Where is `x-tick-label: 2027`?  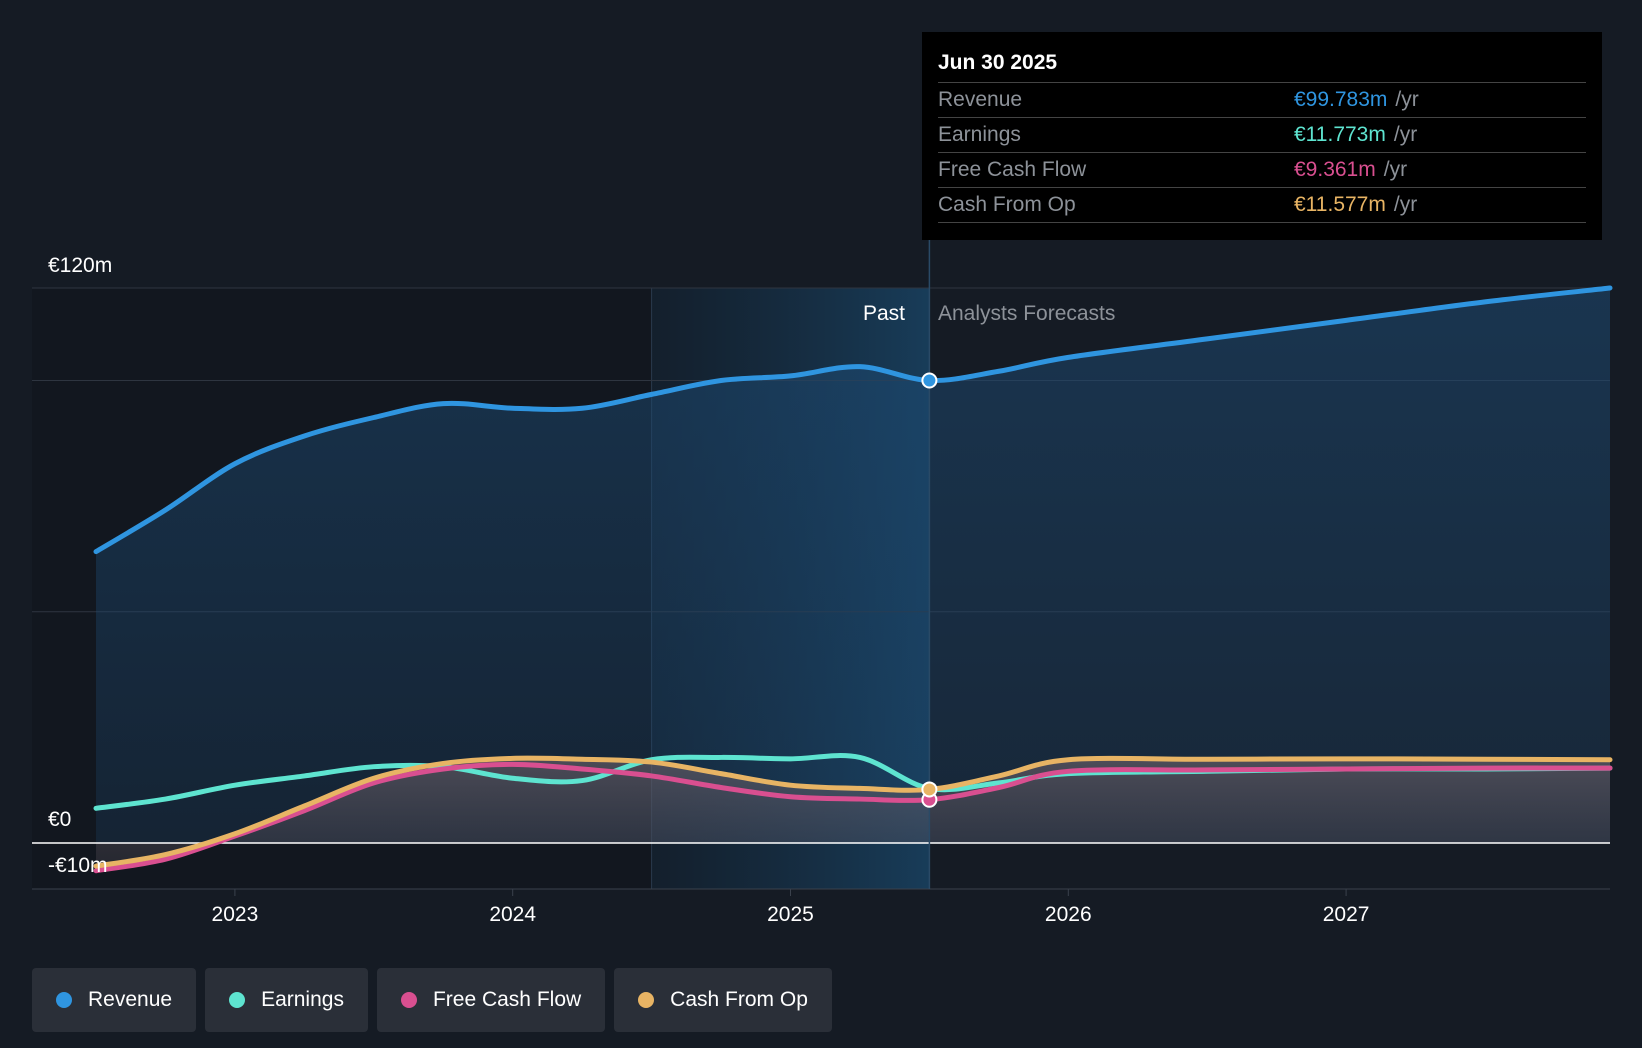
x-tick-label: 2027 is located at coordinates (1346, 914).